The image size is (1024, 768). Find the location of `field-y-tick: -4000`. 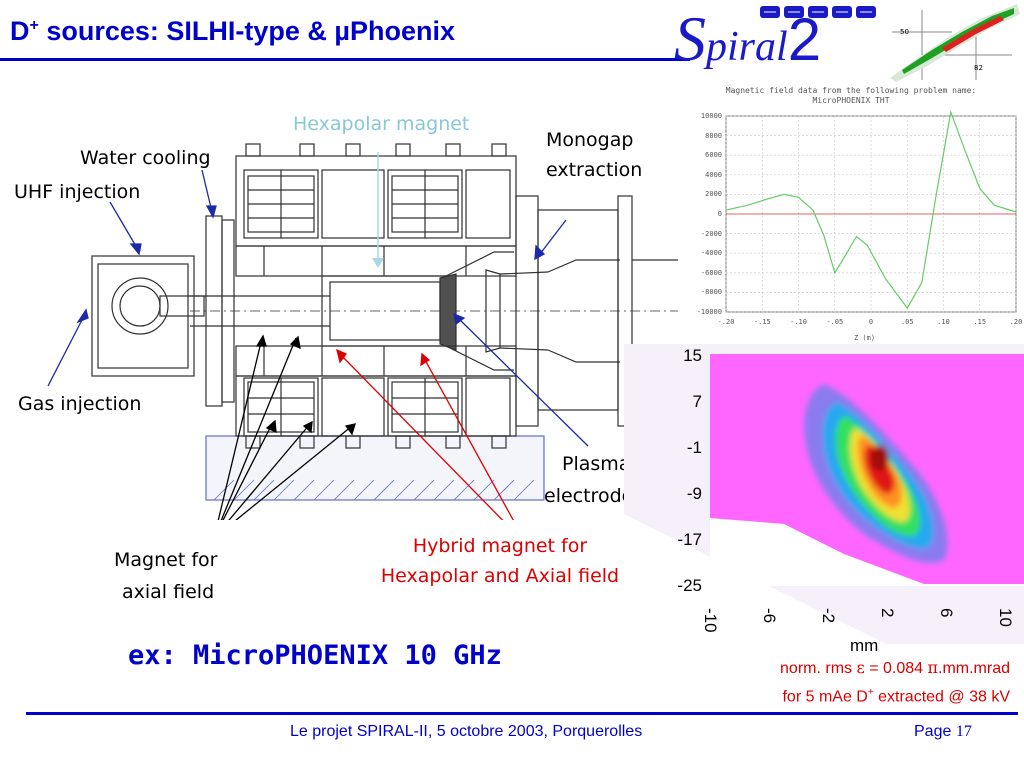

field-y-tick: -4000 is located at coordinates (711, 253).